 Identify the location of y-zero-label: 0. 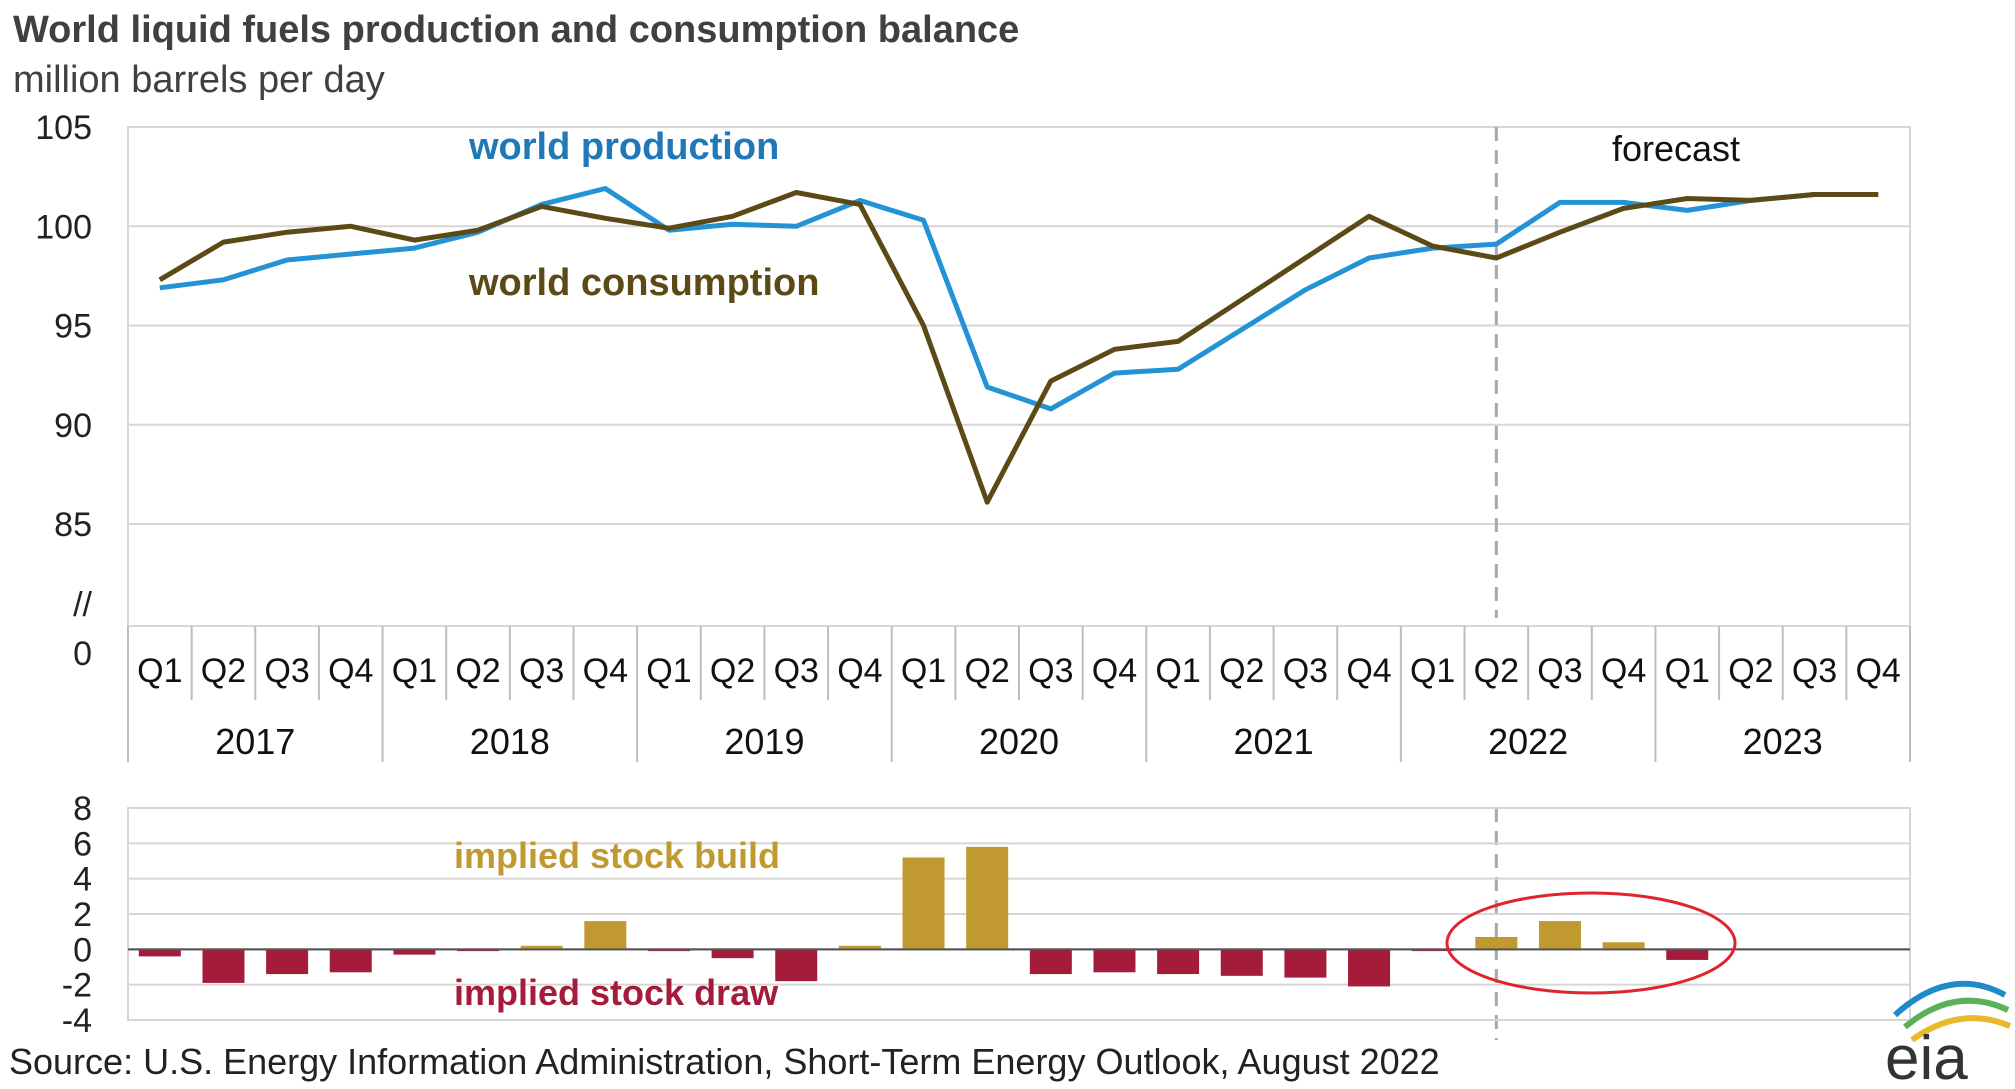
(82, 654).